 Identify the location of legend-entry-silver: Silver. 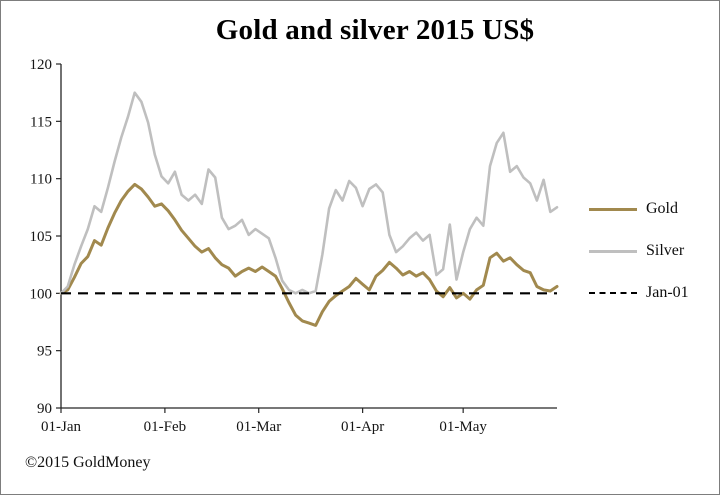
(639, 251).